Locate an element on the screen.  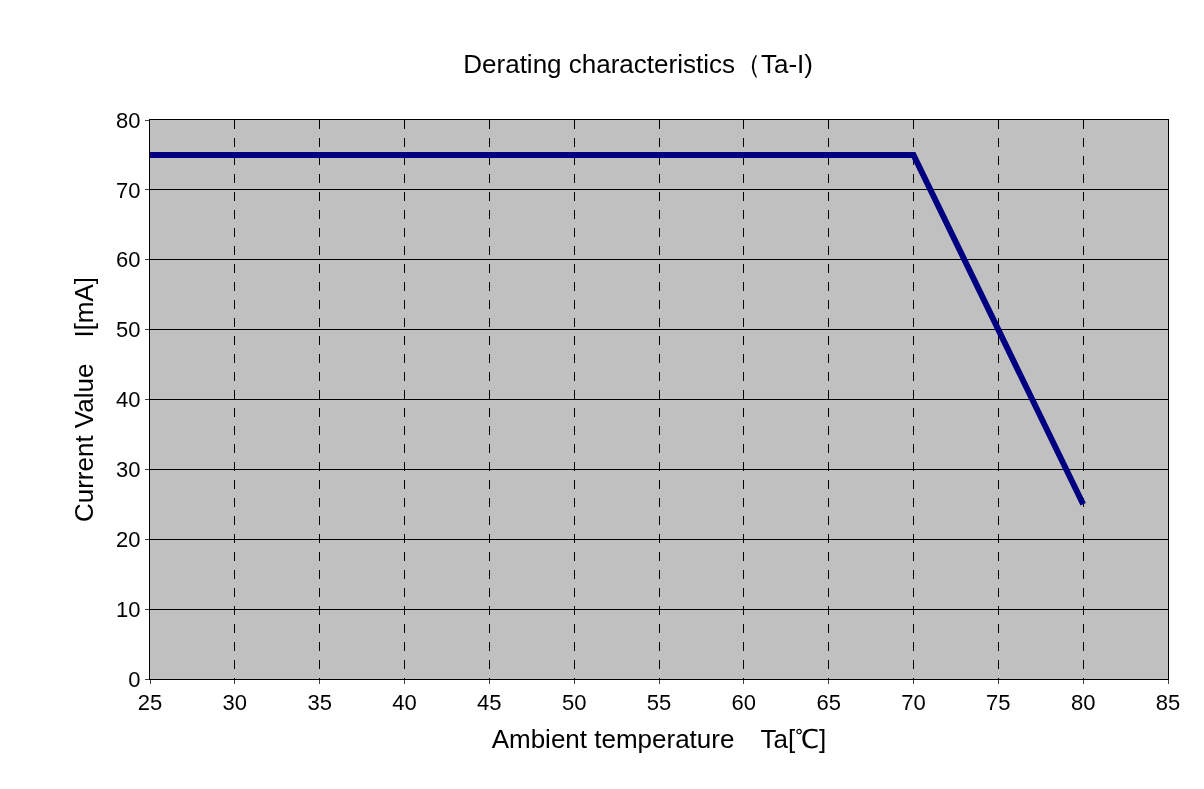
x-tick-label: 55 is located at coordinates (659, 703).